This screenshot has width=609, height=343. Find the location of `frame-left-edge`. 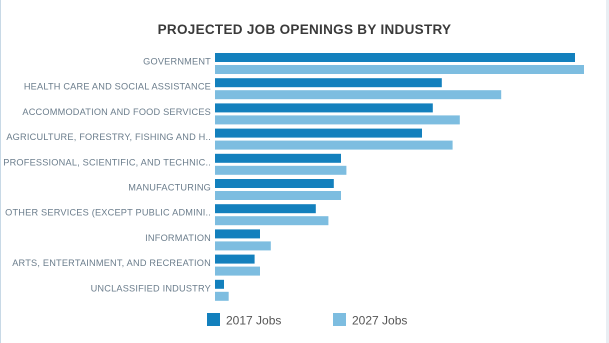

frame-left-edge is located at coordinates (0, 171).